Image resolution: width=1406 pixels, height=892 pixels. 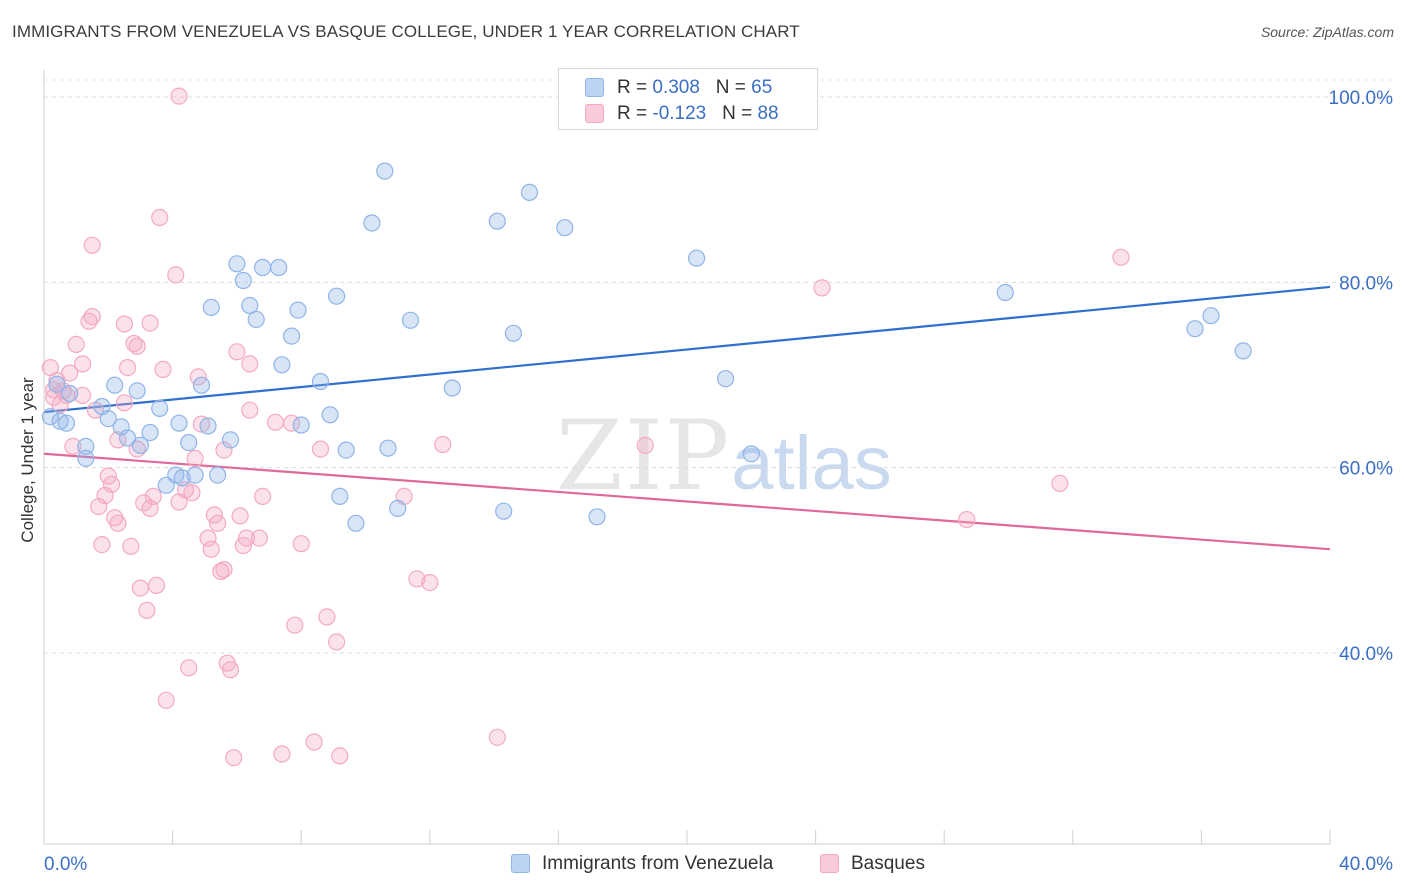 What do you see at coordinates (658, 863) in the screenshot?
I see `legend-label-venezuela: Immigrants from Venezuela` at bounding box center [658, 863].